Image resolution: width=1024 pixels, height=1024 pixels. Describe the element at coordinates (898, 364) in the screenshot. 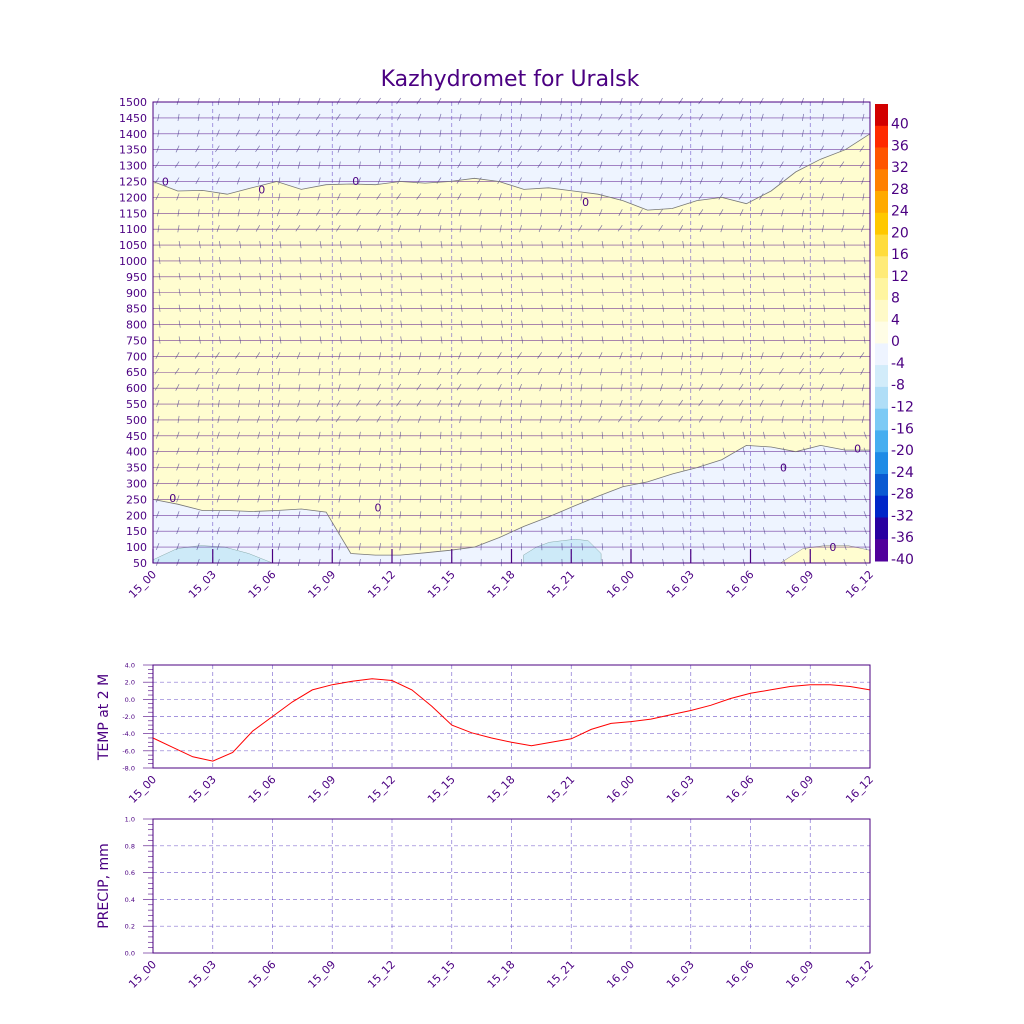

I see `colorbar-label: -4` at that location.